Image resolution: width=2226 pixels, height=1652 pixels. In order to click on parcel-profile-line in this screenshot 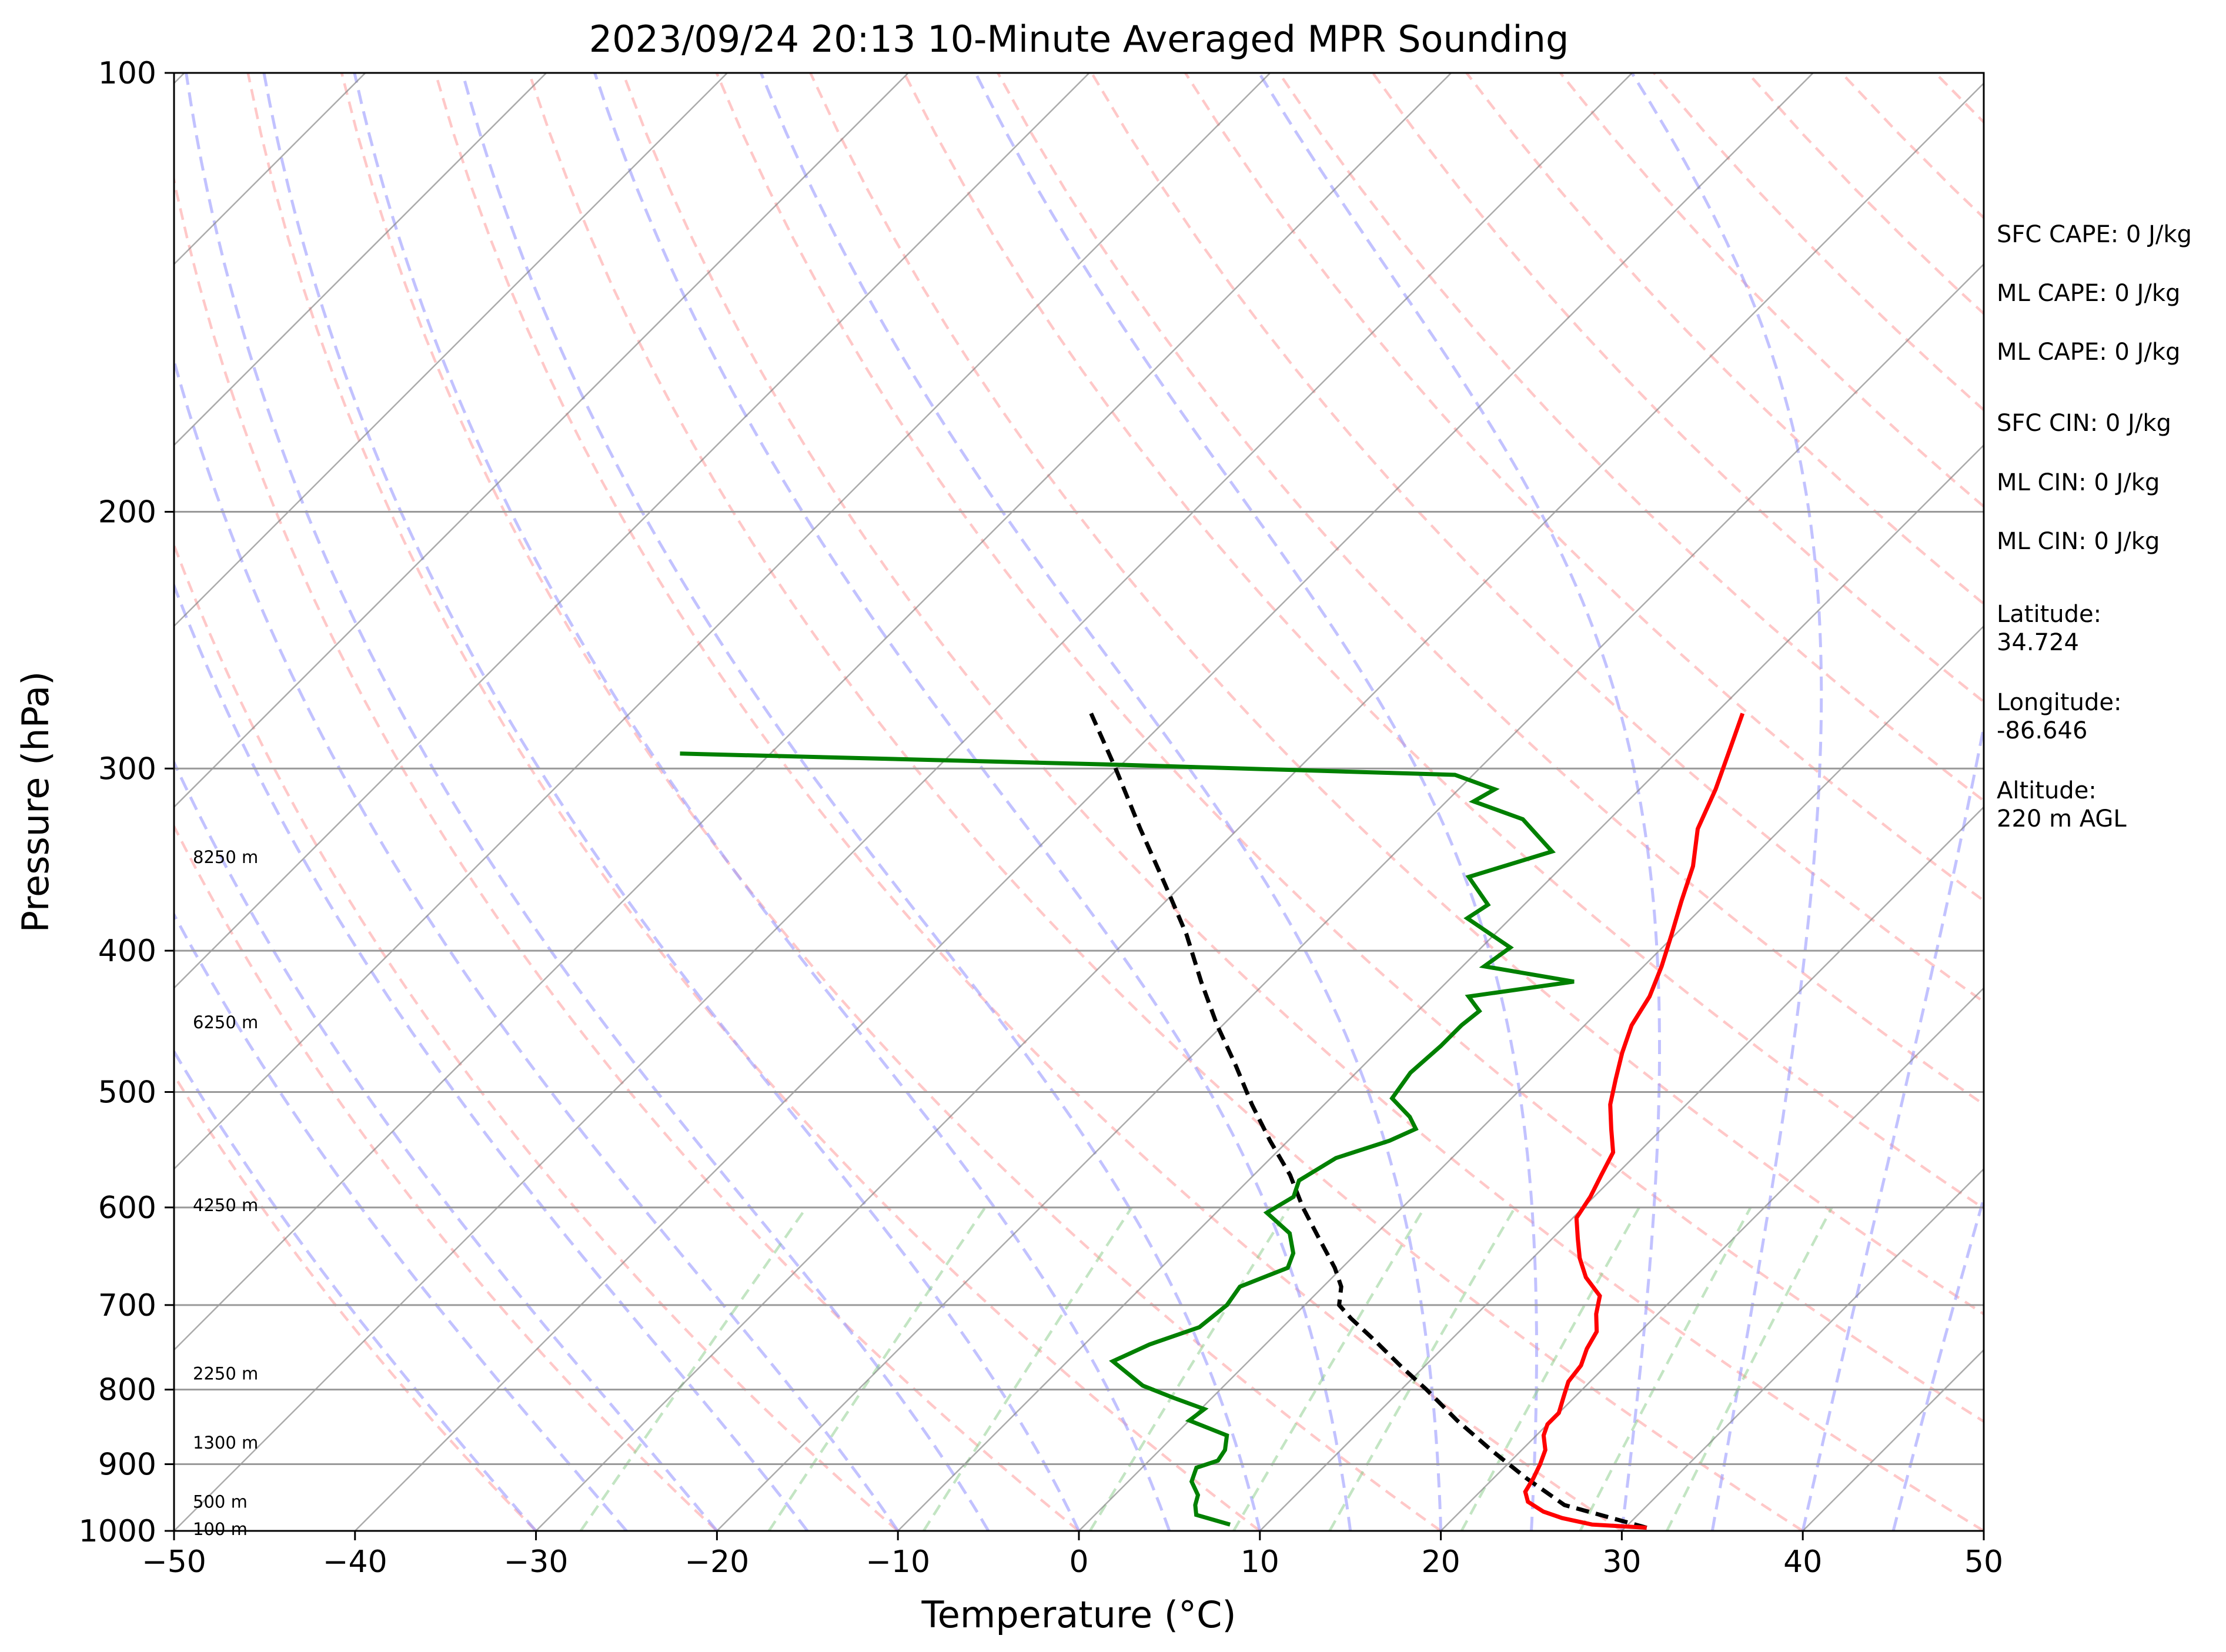, I will do `click(1368, 1122)`.